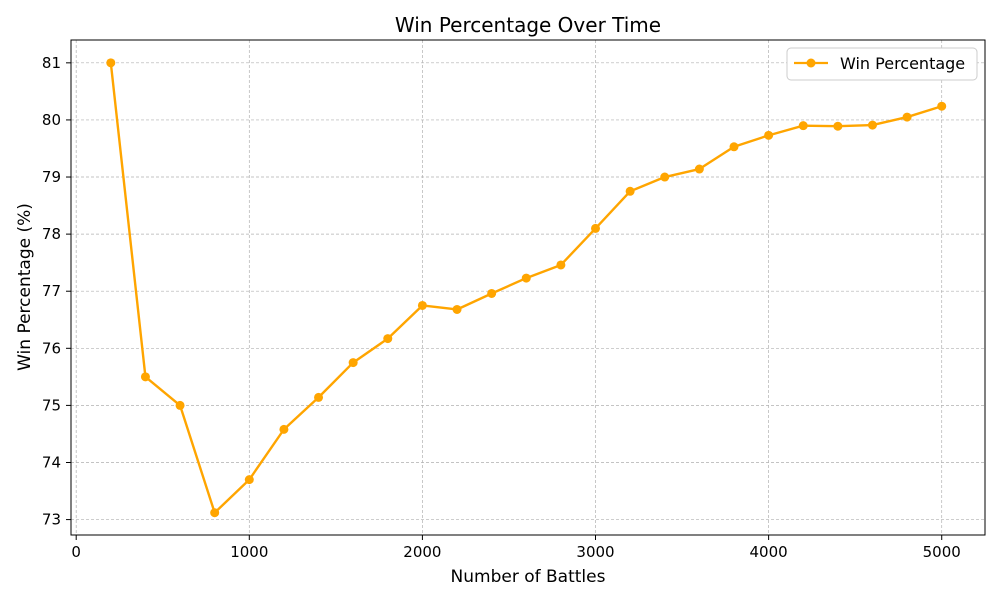  What do you see at coordinates (25, 287) in the screenshot?
I see `y-axis-label: Win Percentage (%)` at bounding box center [25, 287].